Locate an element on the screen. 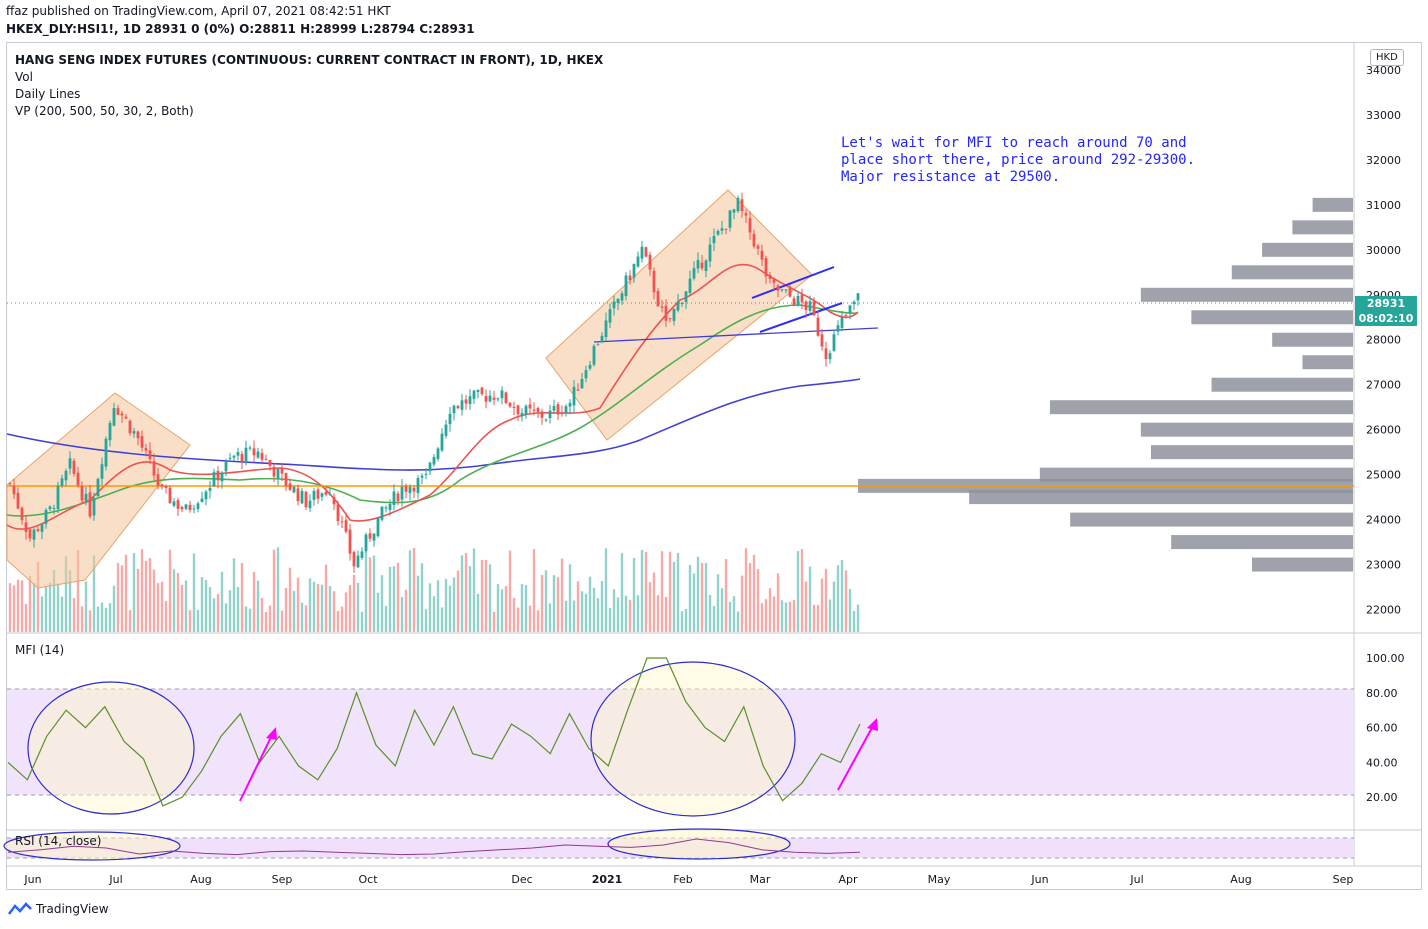  price-tick-label: 24000 is located at coordinates (1383, 520).